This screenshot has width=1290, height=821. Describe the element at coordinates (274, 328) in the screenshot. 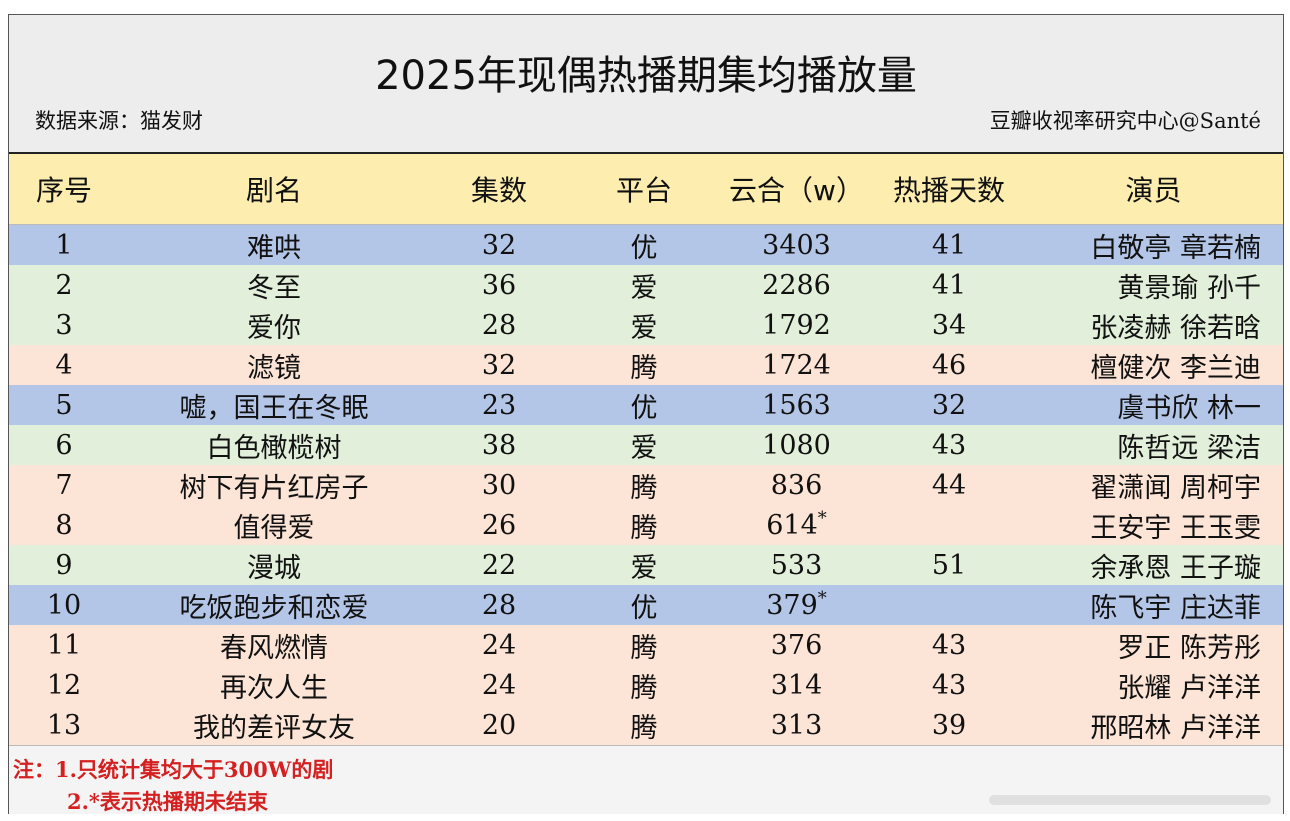

I see `cell-name-text: 爱你` at that location.